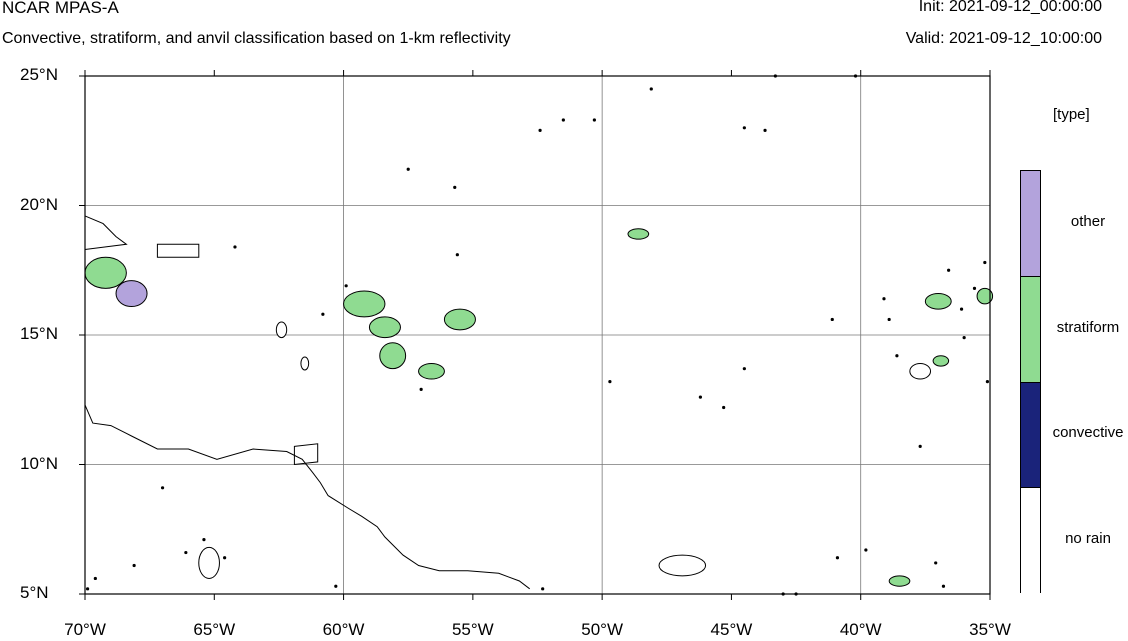  Describe the element at coordinates (306, 454) in the screenshot. I see `coastline-trinidad` at that location.